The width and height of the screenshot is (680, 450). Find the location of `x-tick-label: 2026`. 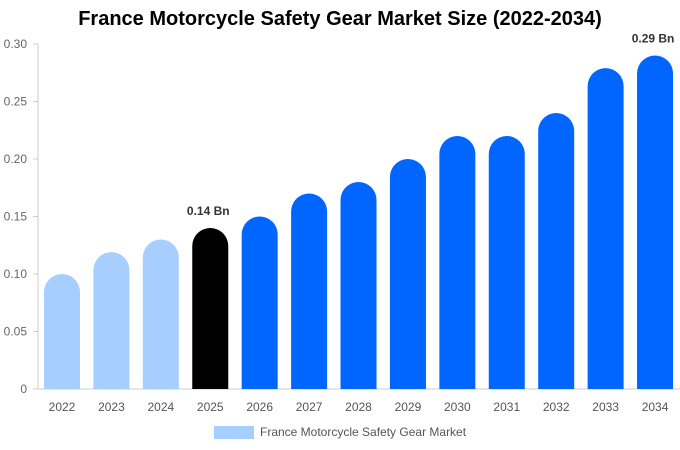

x-tick-label: 2026 is located at coordinates (259, 407).